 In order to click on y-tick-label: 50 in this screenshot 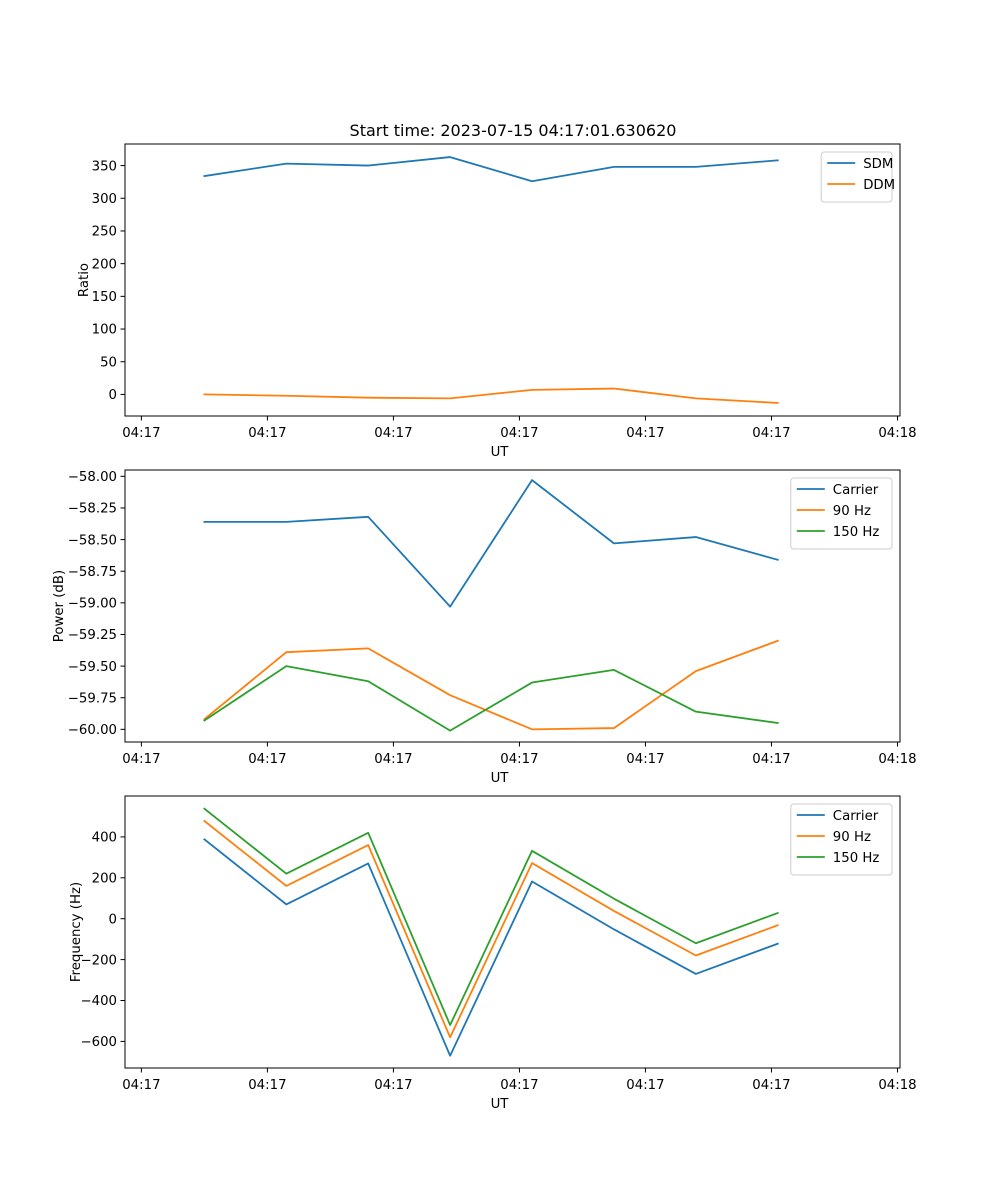, I will do `click(108, 362)`.